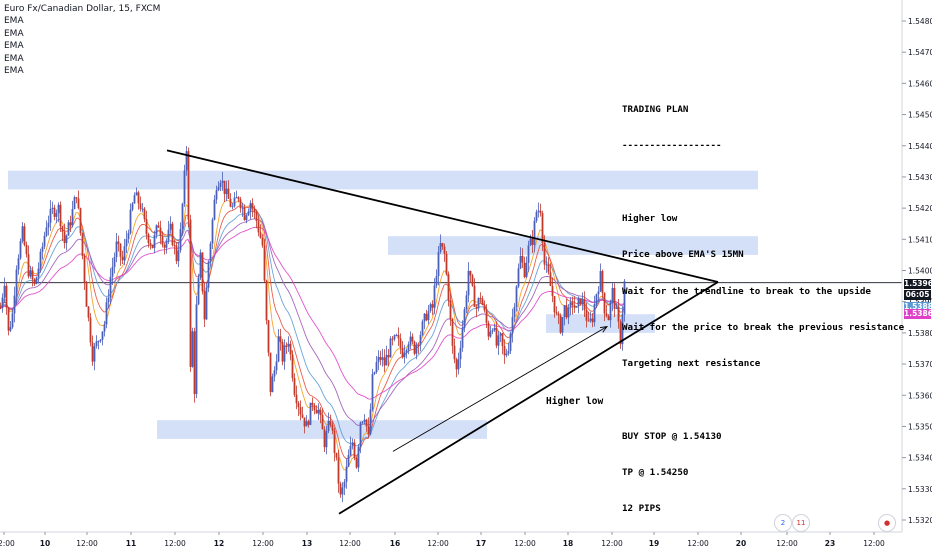 This screenshot has height=550, width=932. What do you see at coordinates (219, 543) in the screenshot?
I see `time-tick-label: 12` at bounding box center [219, 543].